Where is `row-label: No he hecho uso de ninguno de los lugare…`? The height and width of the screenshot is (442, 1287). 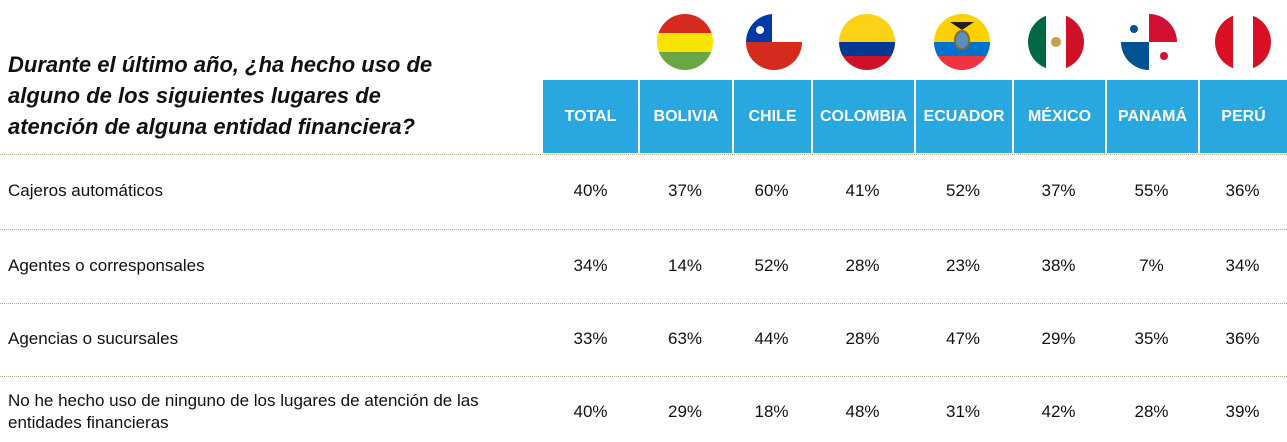
row-label: No he hecho uso de ninguno de los lugare… is located at coordinates (243, 411).